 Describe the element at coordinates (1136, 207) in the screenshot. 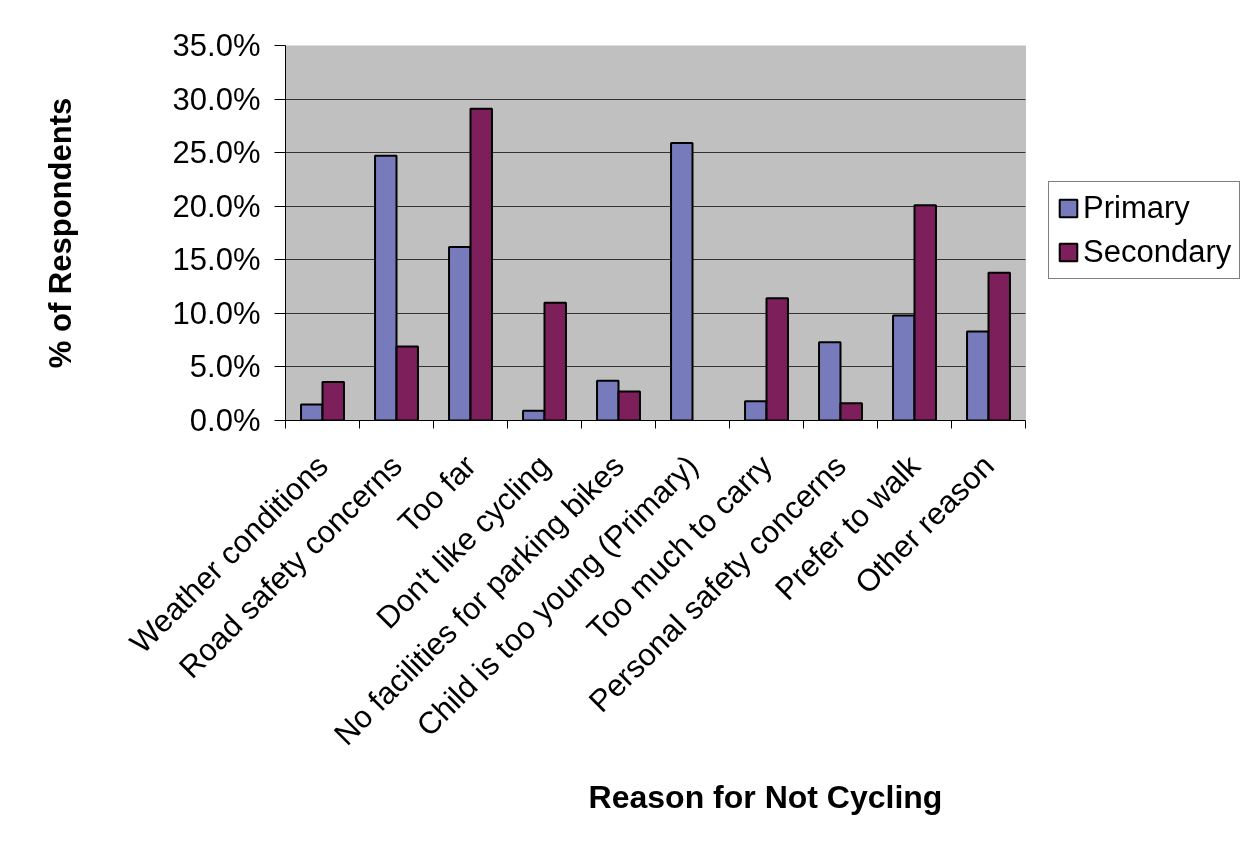

I see `legend-label: Primary` at that location.